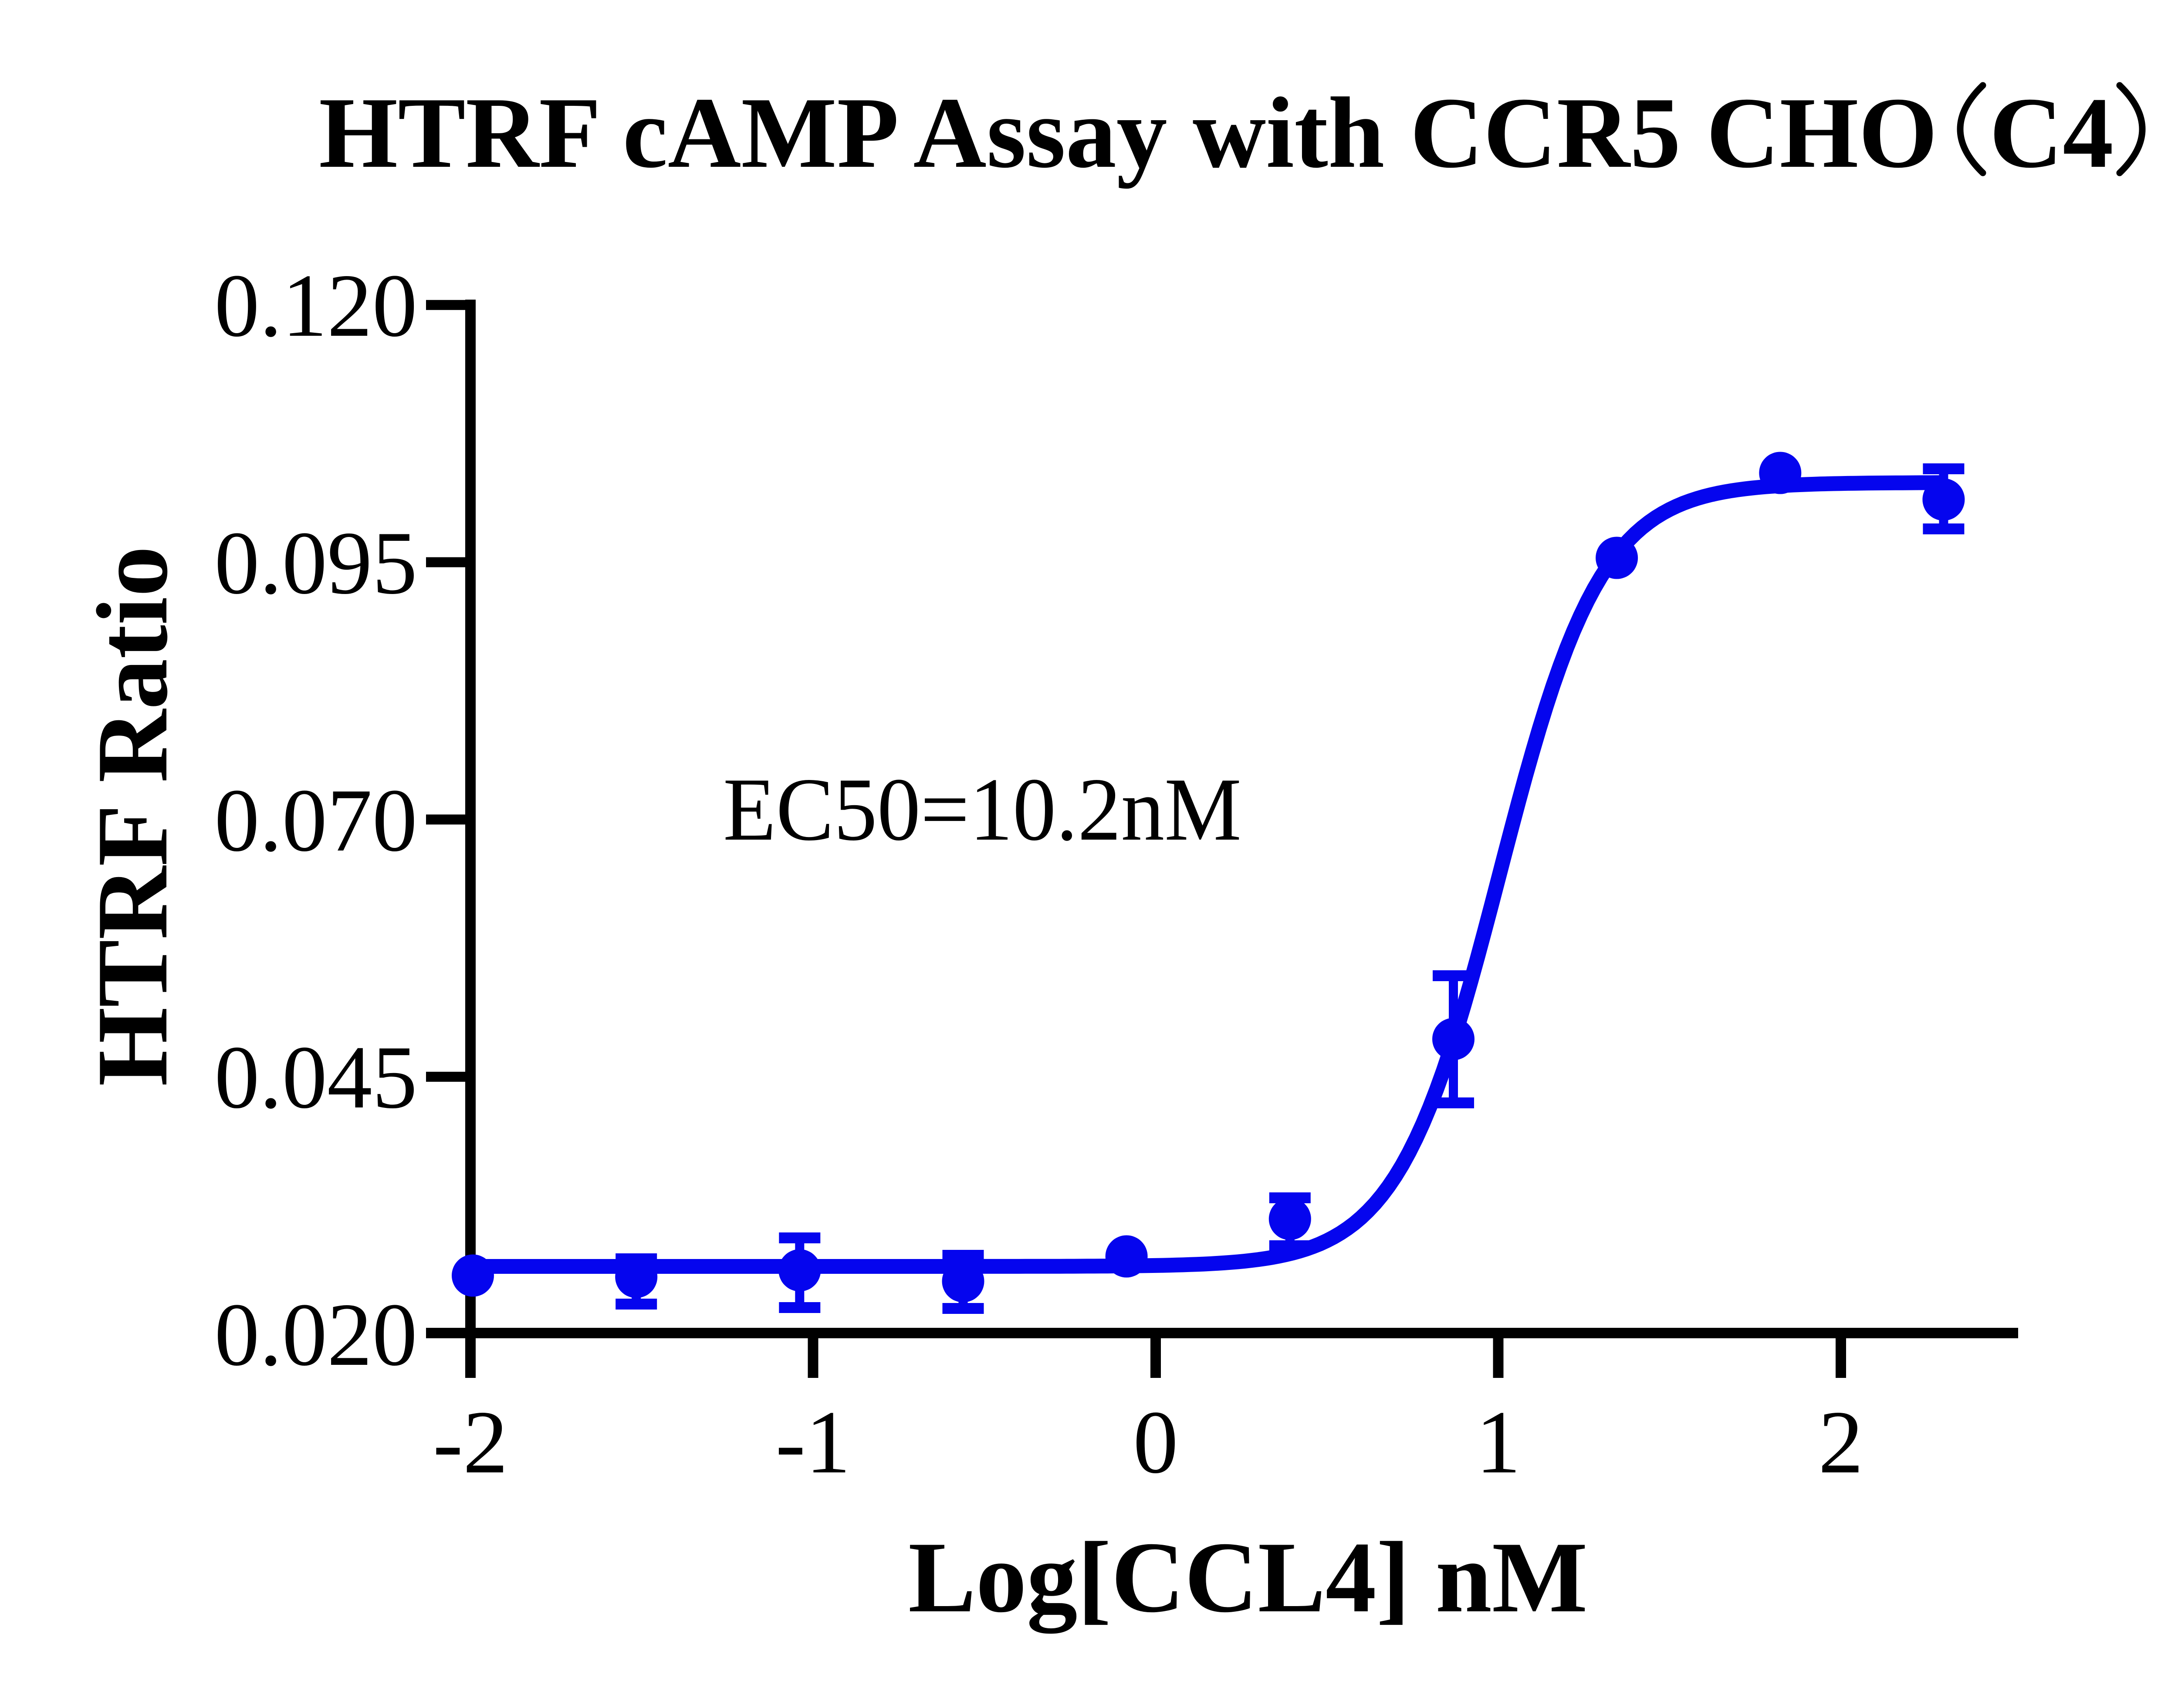 The height and width of the screenshot is (1708, 2178). I want to click on svg-text: 0.120, so click(315, 305).